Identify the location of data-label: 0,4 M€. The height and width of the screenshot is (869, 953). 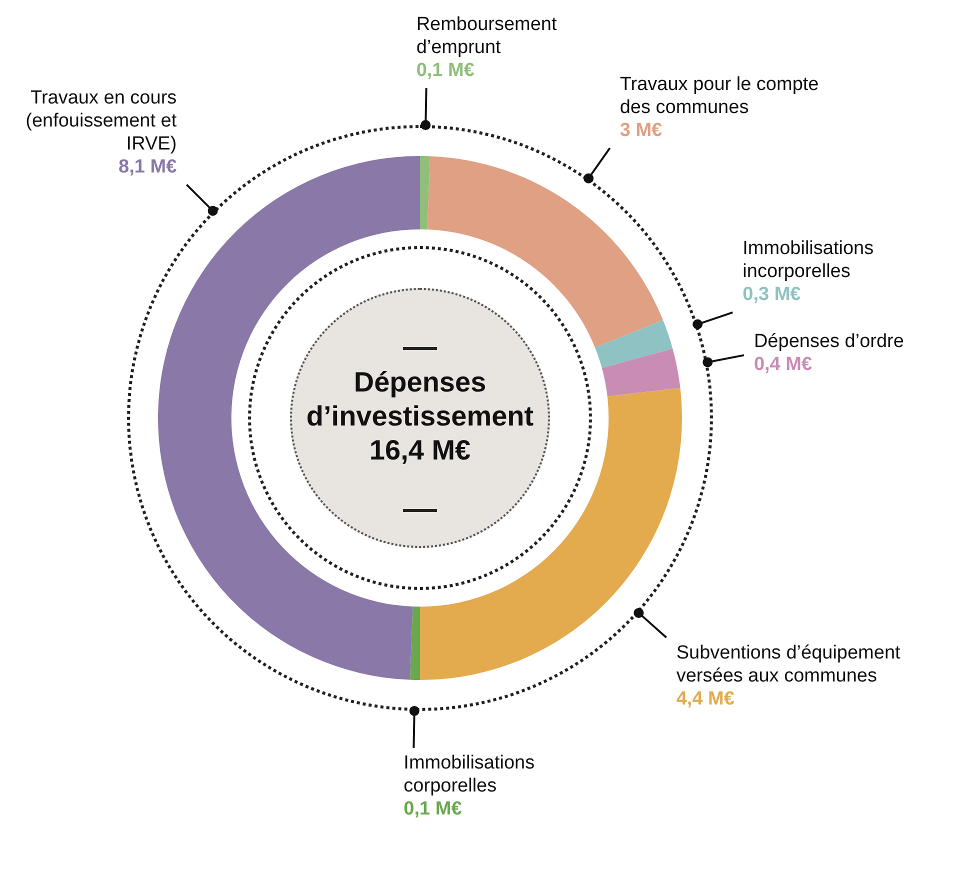
(783, 364).